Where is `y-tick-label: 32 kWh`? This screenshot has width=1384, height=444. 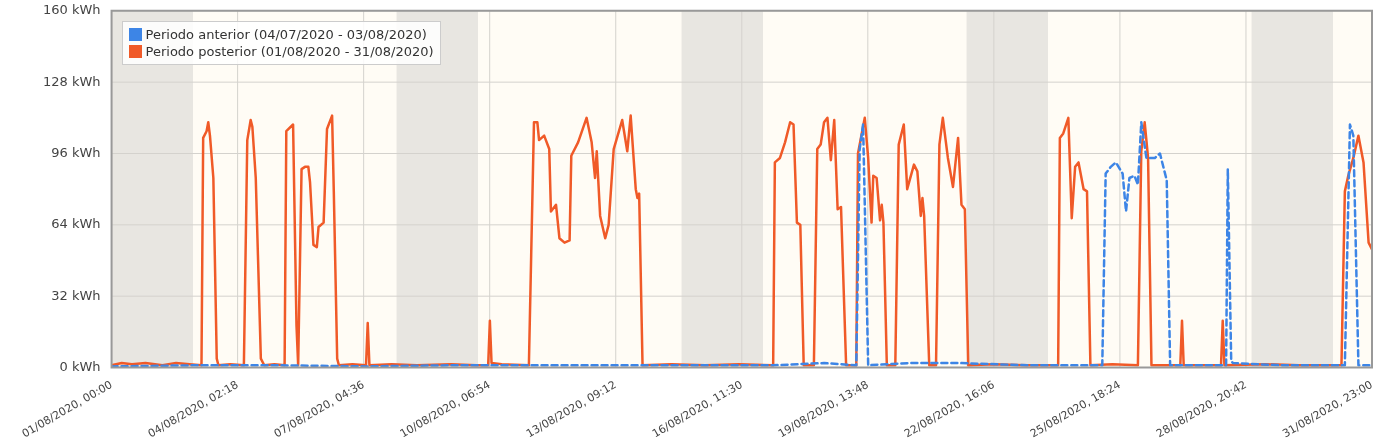
y-tick-label: 32 kWh is located at coordinates (76, 295).